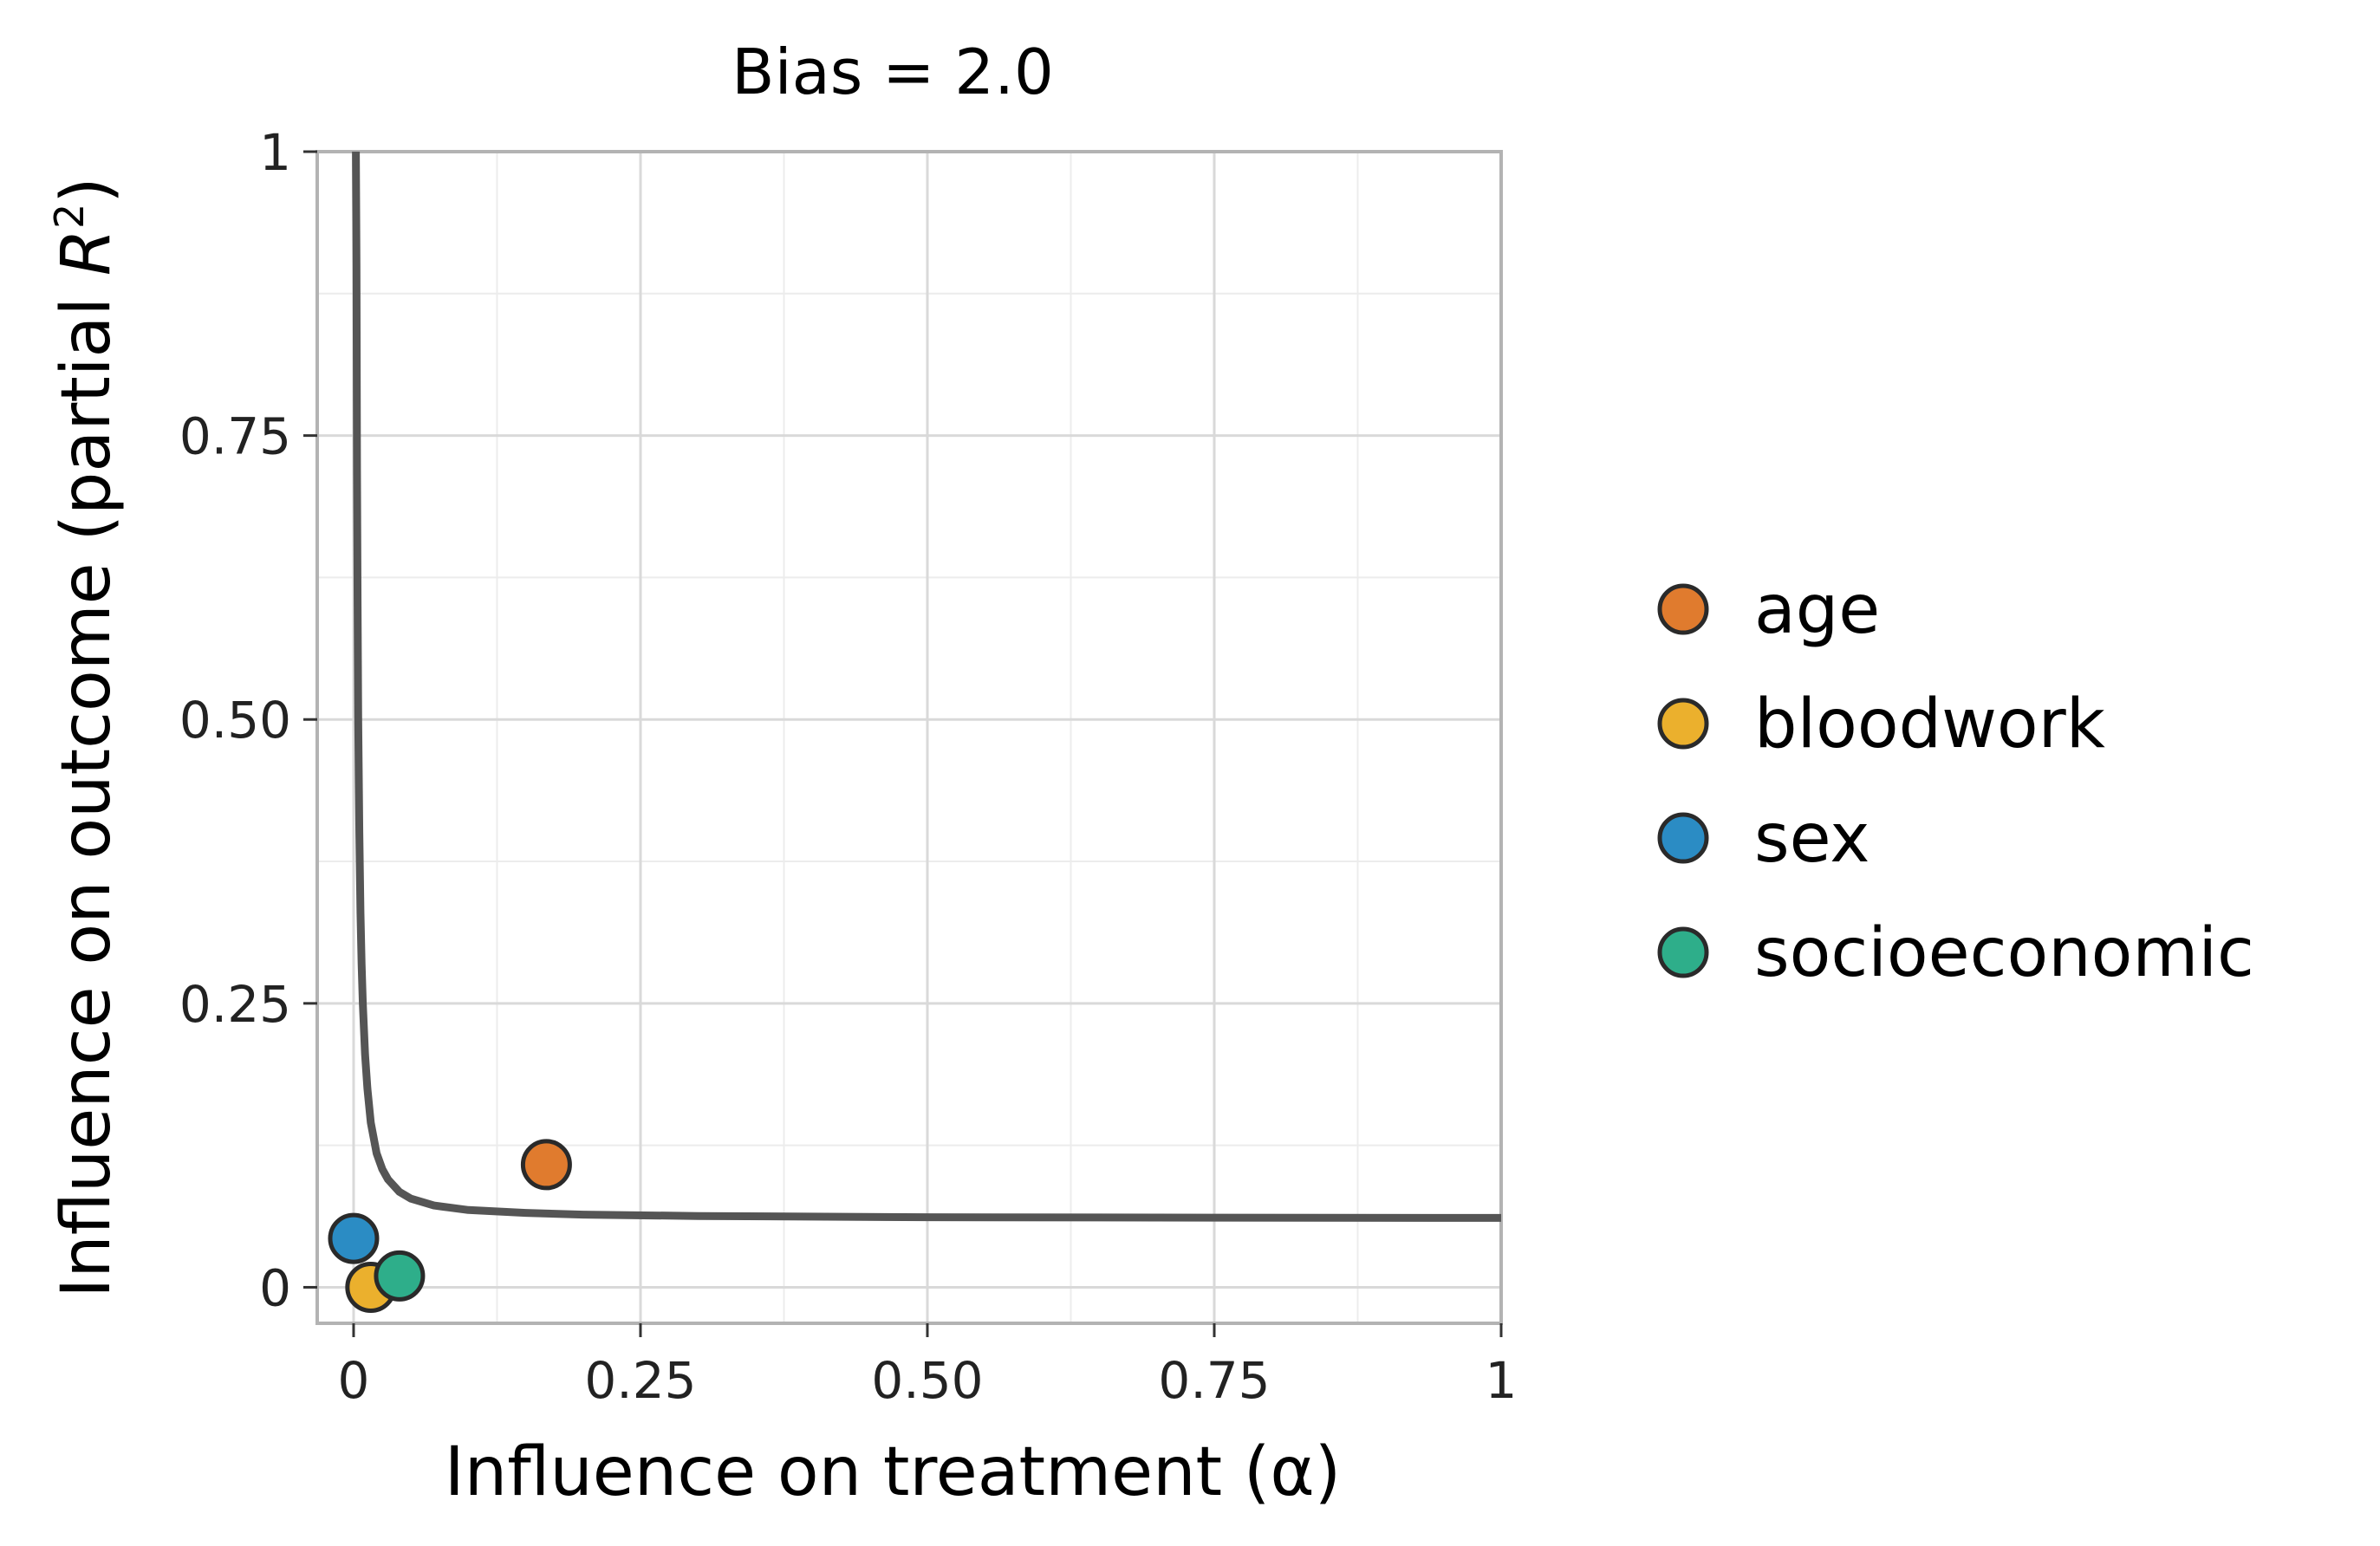  I want to click on y-tick-label: 0.75, so click(235, 437).